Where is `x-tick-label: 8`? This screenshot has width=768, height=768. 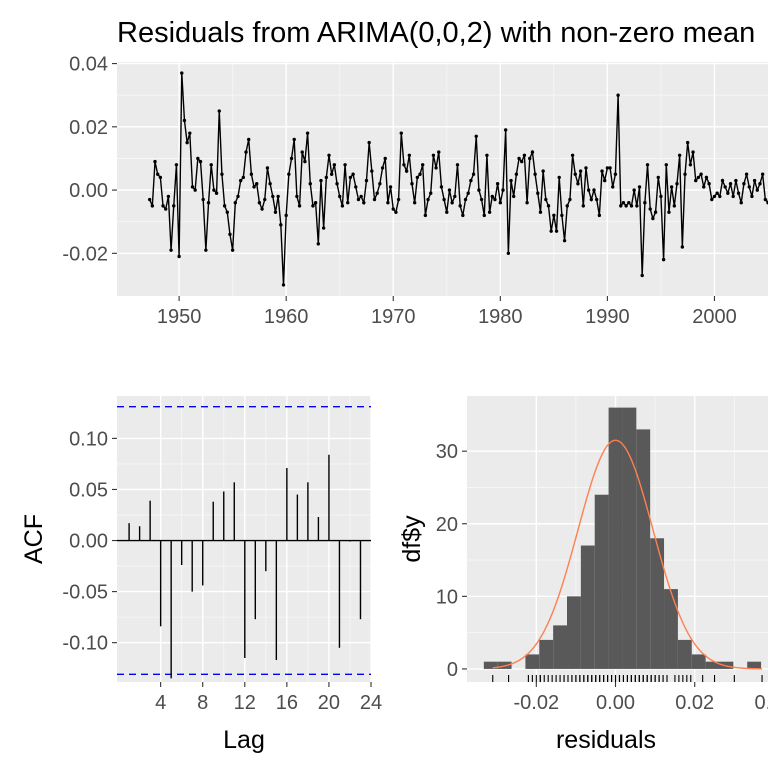
x-tick-label: 8 is located at coordinates (202, 703).